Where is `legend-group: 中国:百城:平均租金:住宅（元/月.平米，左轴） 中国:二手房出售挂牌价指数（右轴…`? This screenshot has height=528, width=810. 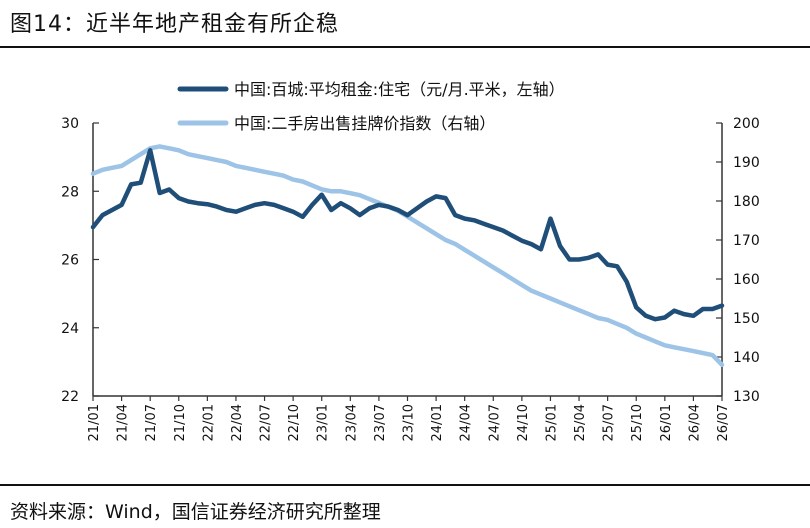
legend-group: 中国:百城:平均租金:住宅（元/月.平米，左轴） 中国:二手房出售挂牌价指数（右轴… is located at coordinates (371, 106).